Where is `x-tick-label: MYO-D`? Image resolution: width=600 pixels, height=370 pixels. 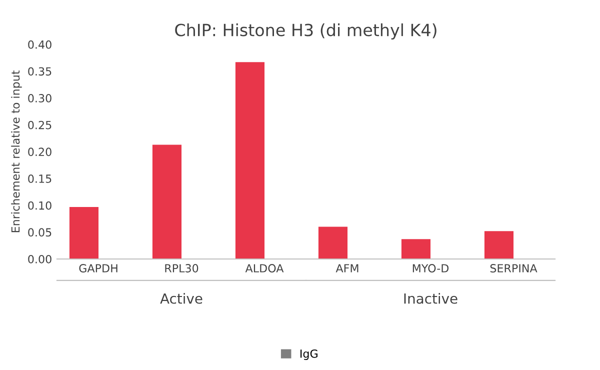 x-tick-label: MYO-D is located at coordinates (430, 268).